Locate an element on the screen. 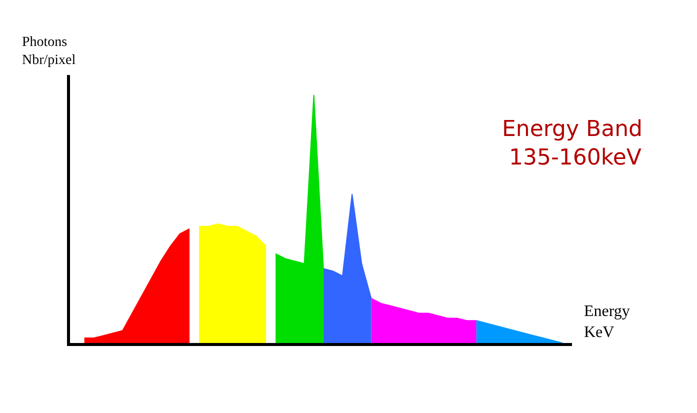  y-axis-title: Photons Nbr/pixel is located at coordinates (49, 51).